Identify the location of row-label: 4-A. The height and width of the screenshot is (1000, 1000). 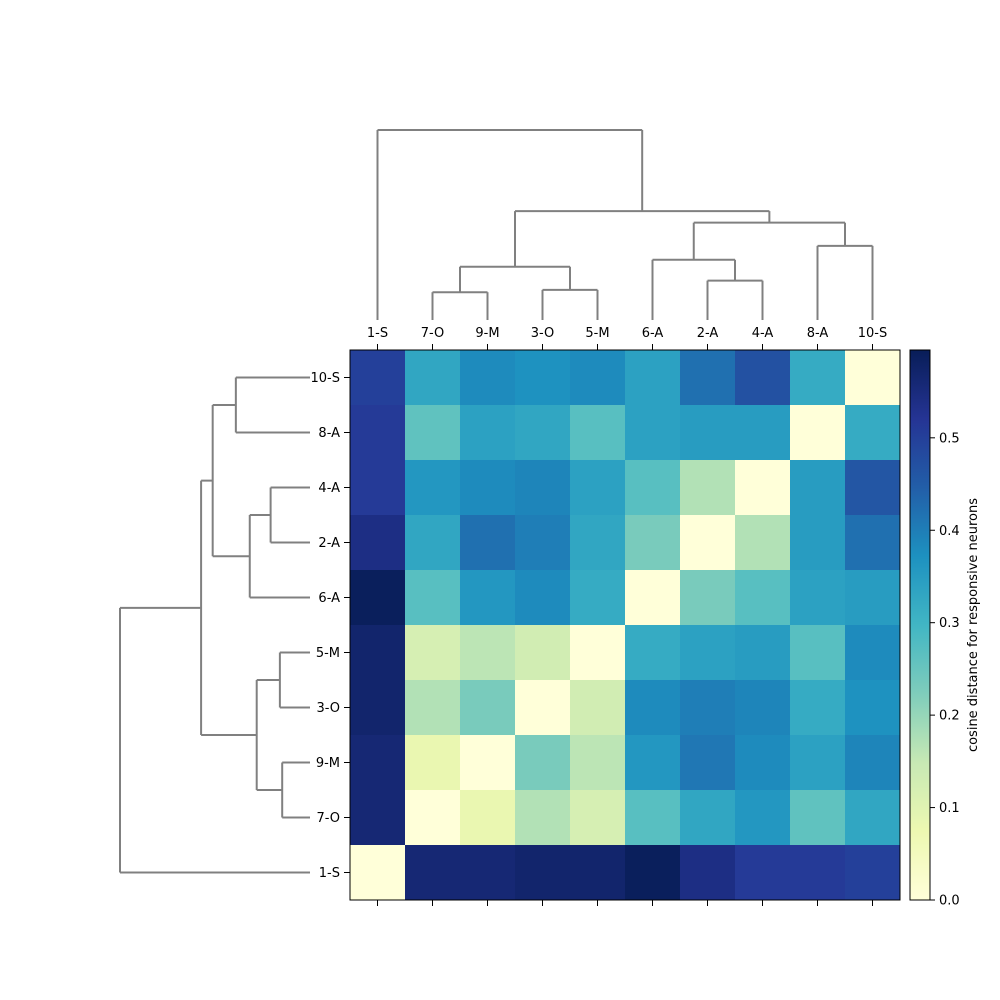
(329, 488).